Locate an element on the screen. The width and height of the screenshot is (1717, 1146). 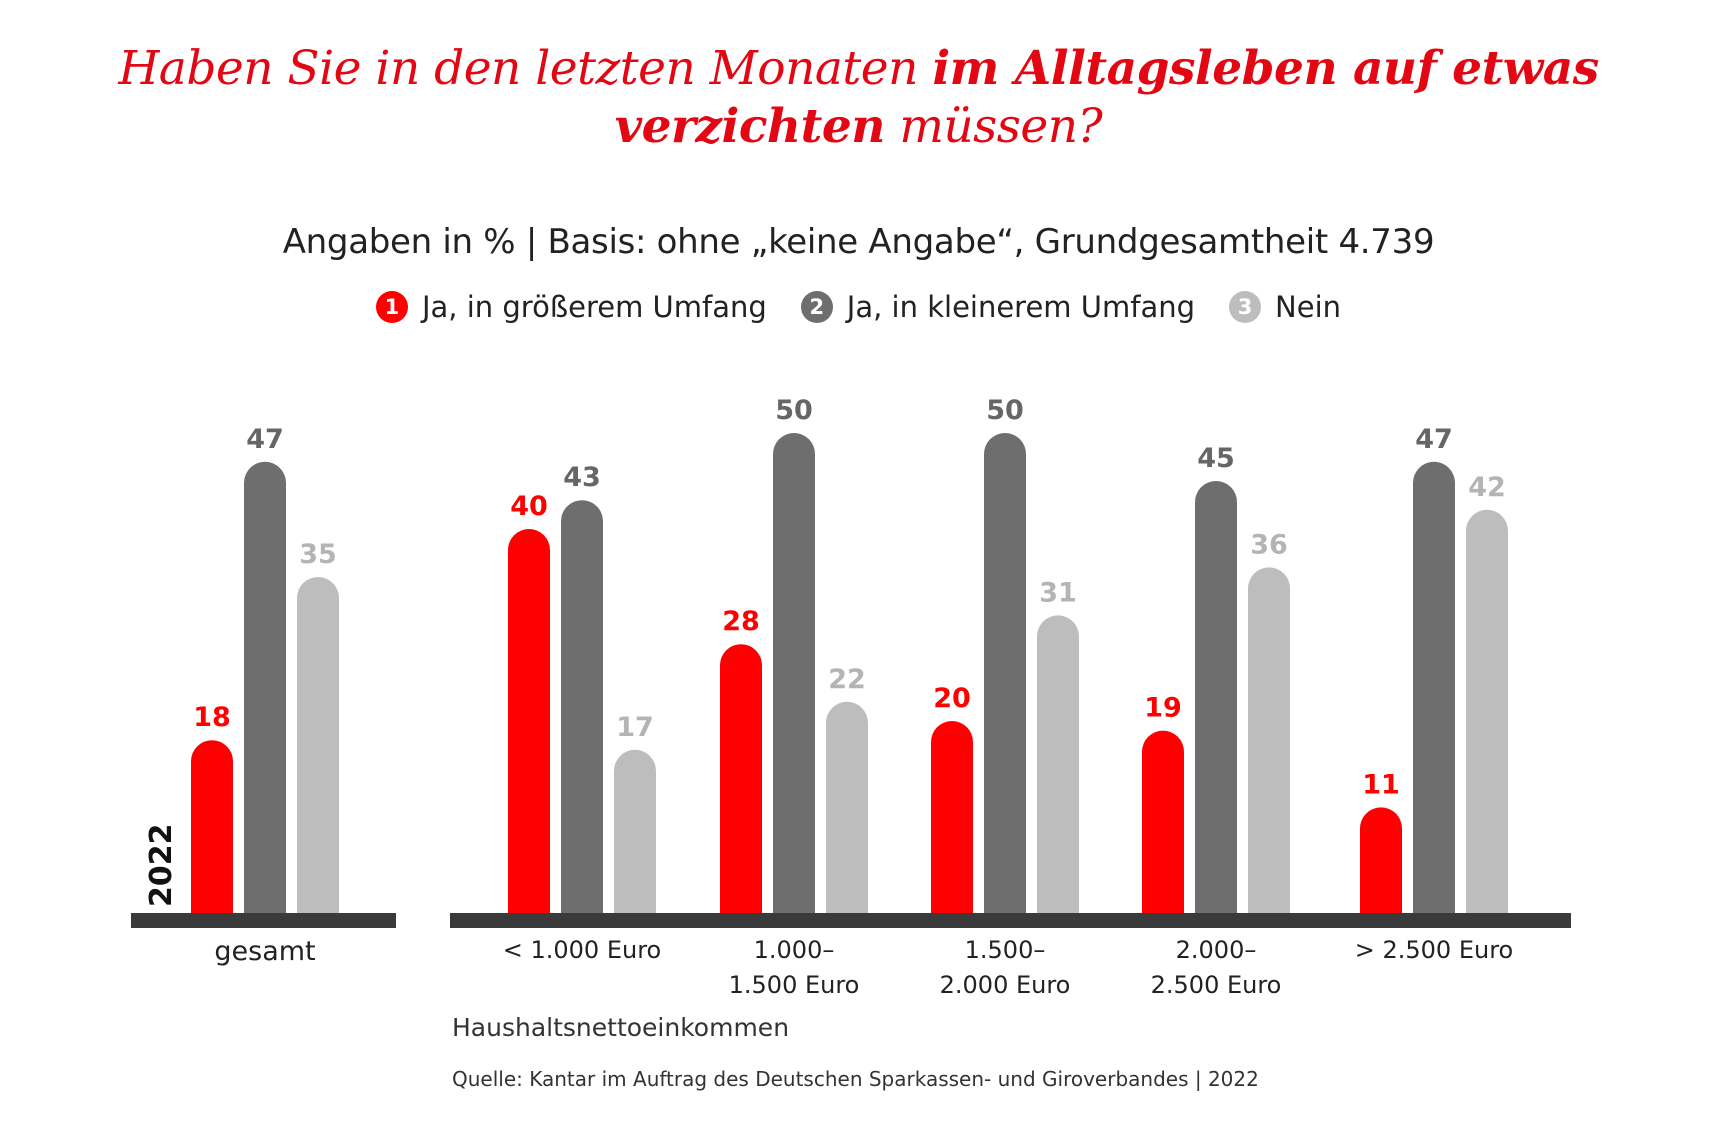
title-bold2: verzichten is located at coordinates (750, 126).